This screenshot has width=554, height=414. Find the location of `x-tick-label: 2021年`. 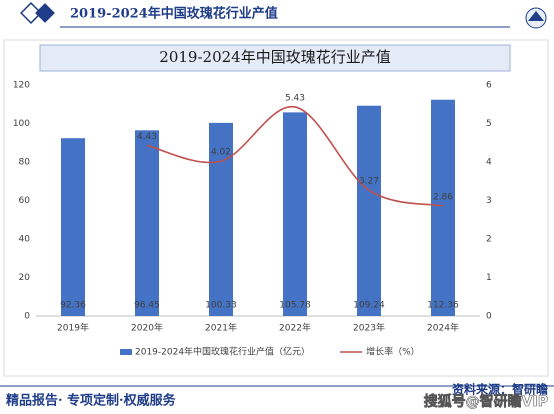

x-tick-label: 2021年 is located at coordinates (221, 328).